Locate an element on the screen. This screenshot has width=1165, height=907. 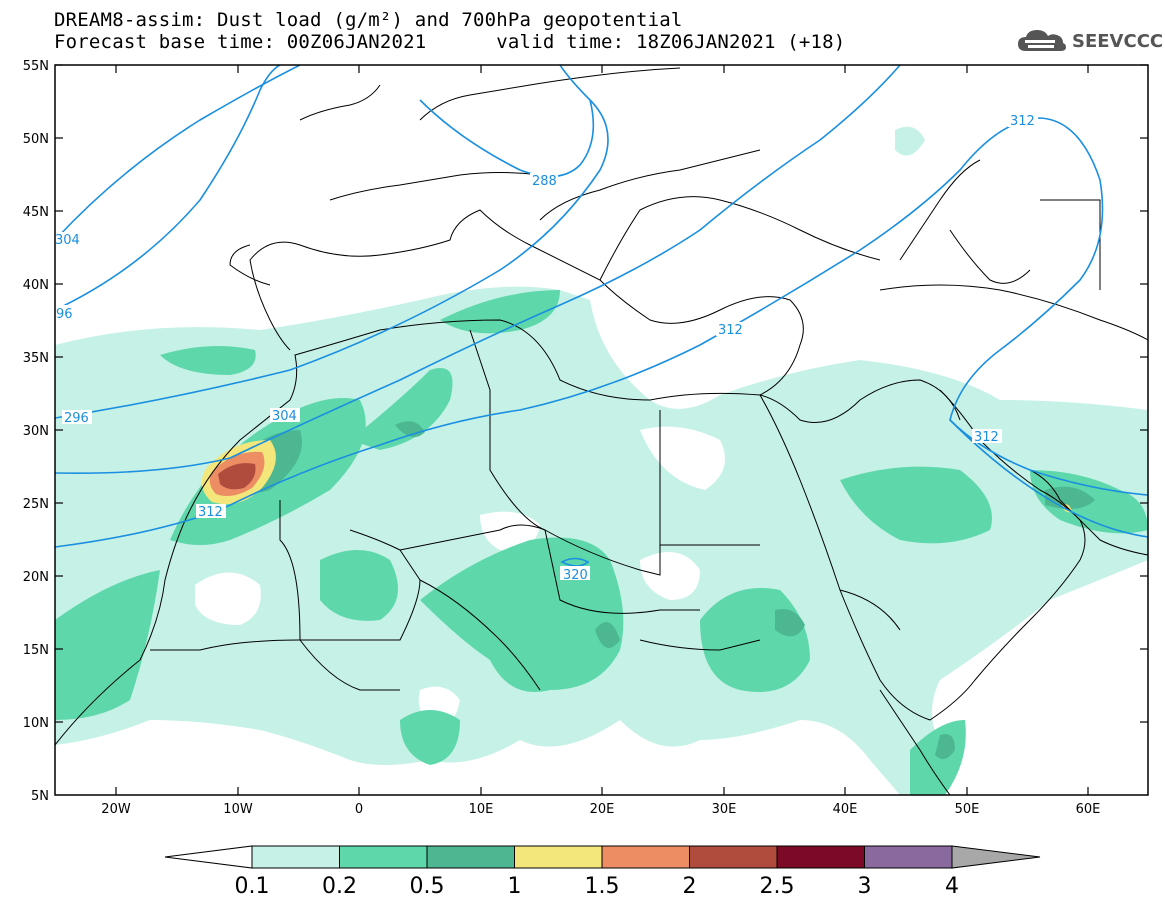
colorbar-label: 0.2 is located at coordinates (339, 886).